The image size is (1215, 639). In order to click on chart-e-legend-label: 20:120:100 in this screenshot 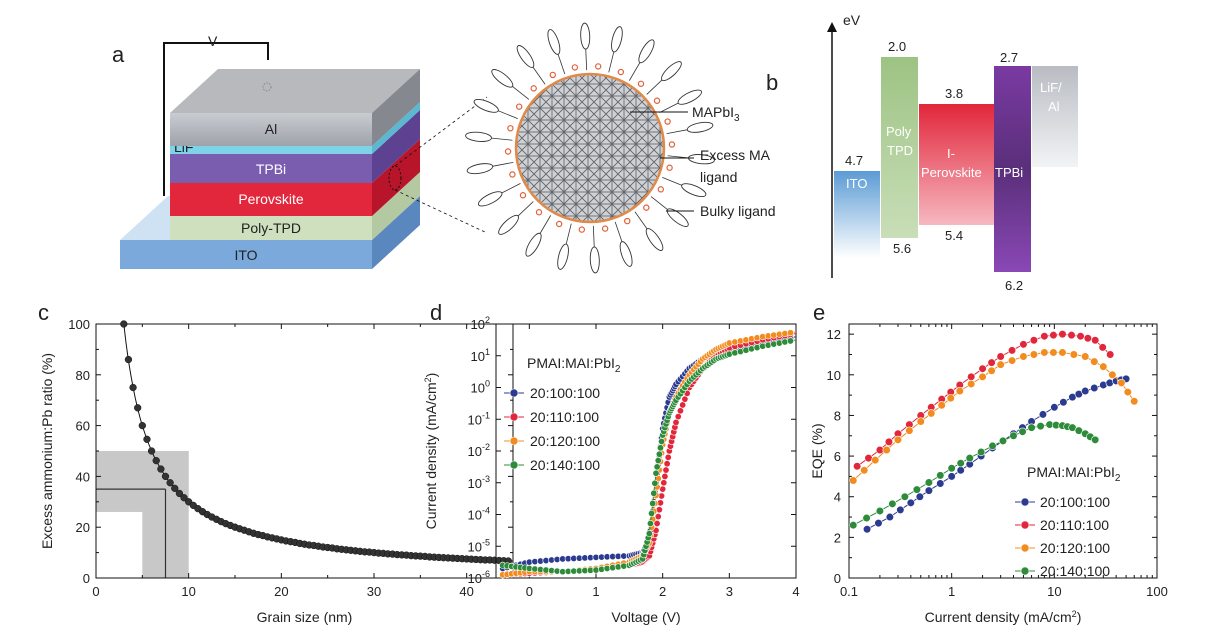, I will do `click(1075, 548)`.